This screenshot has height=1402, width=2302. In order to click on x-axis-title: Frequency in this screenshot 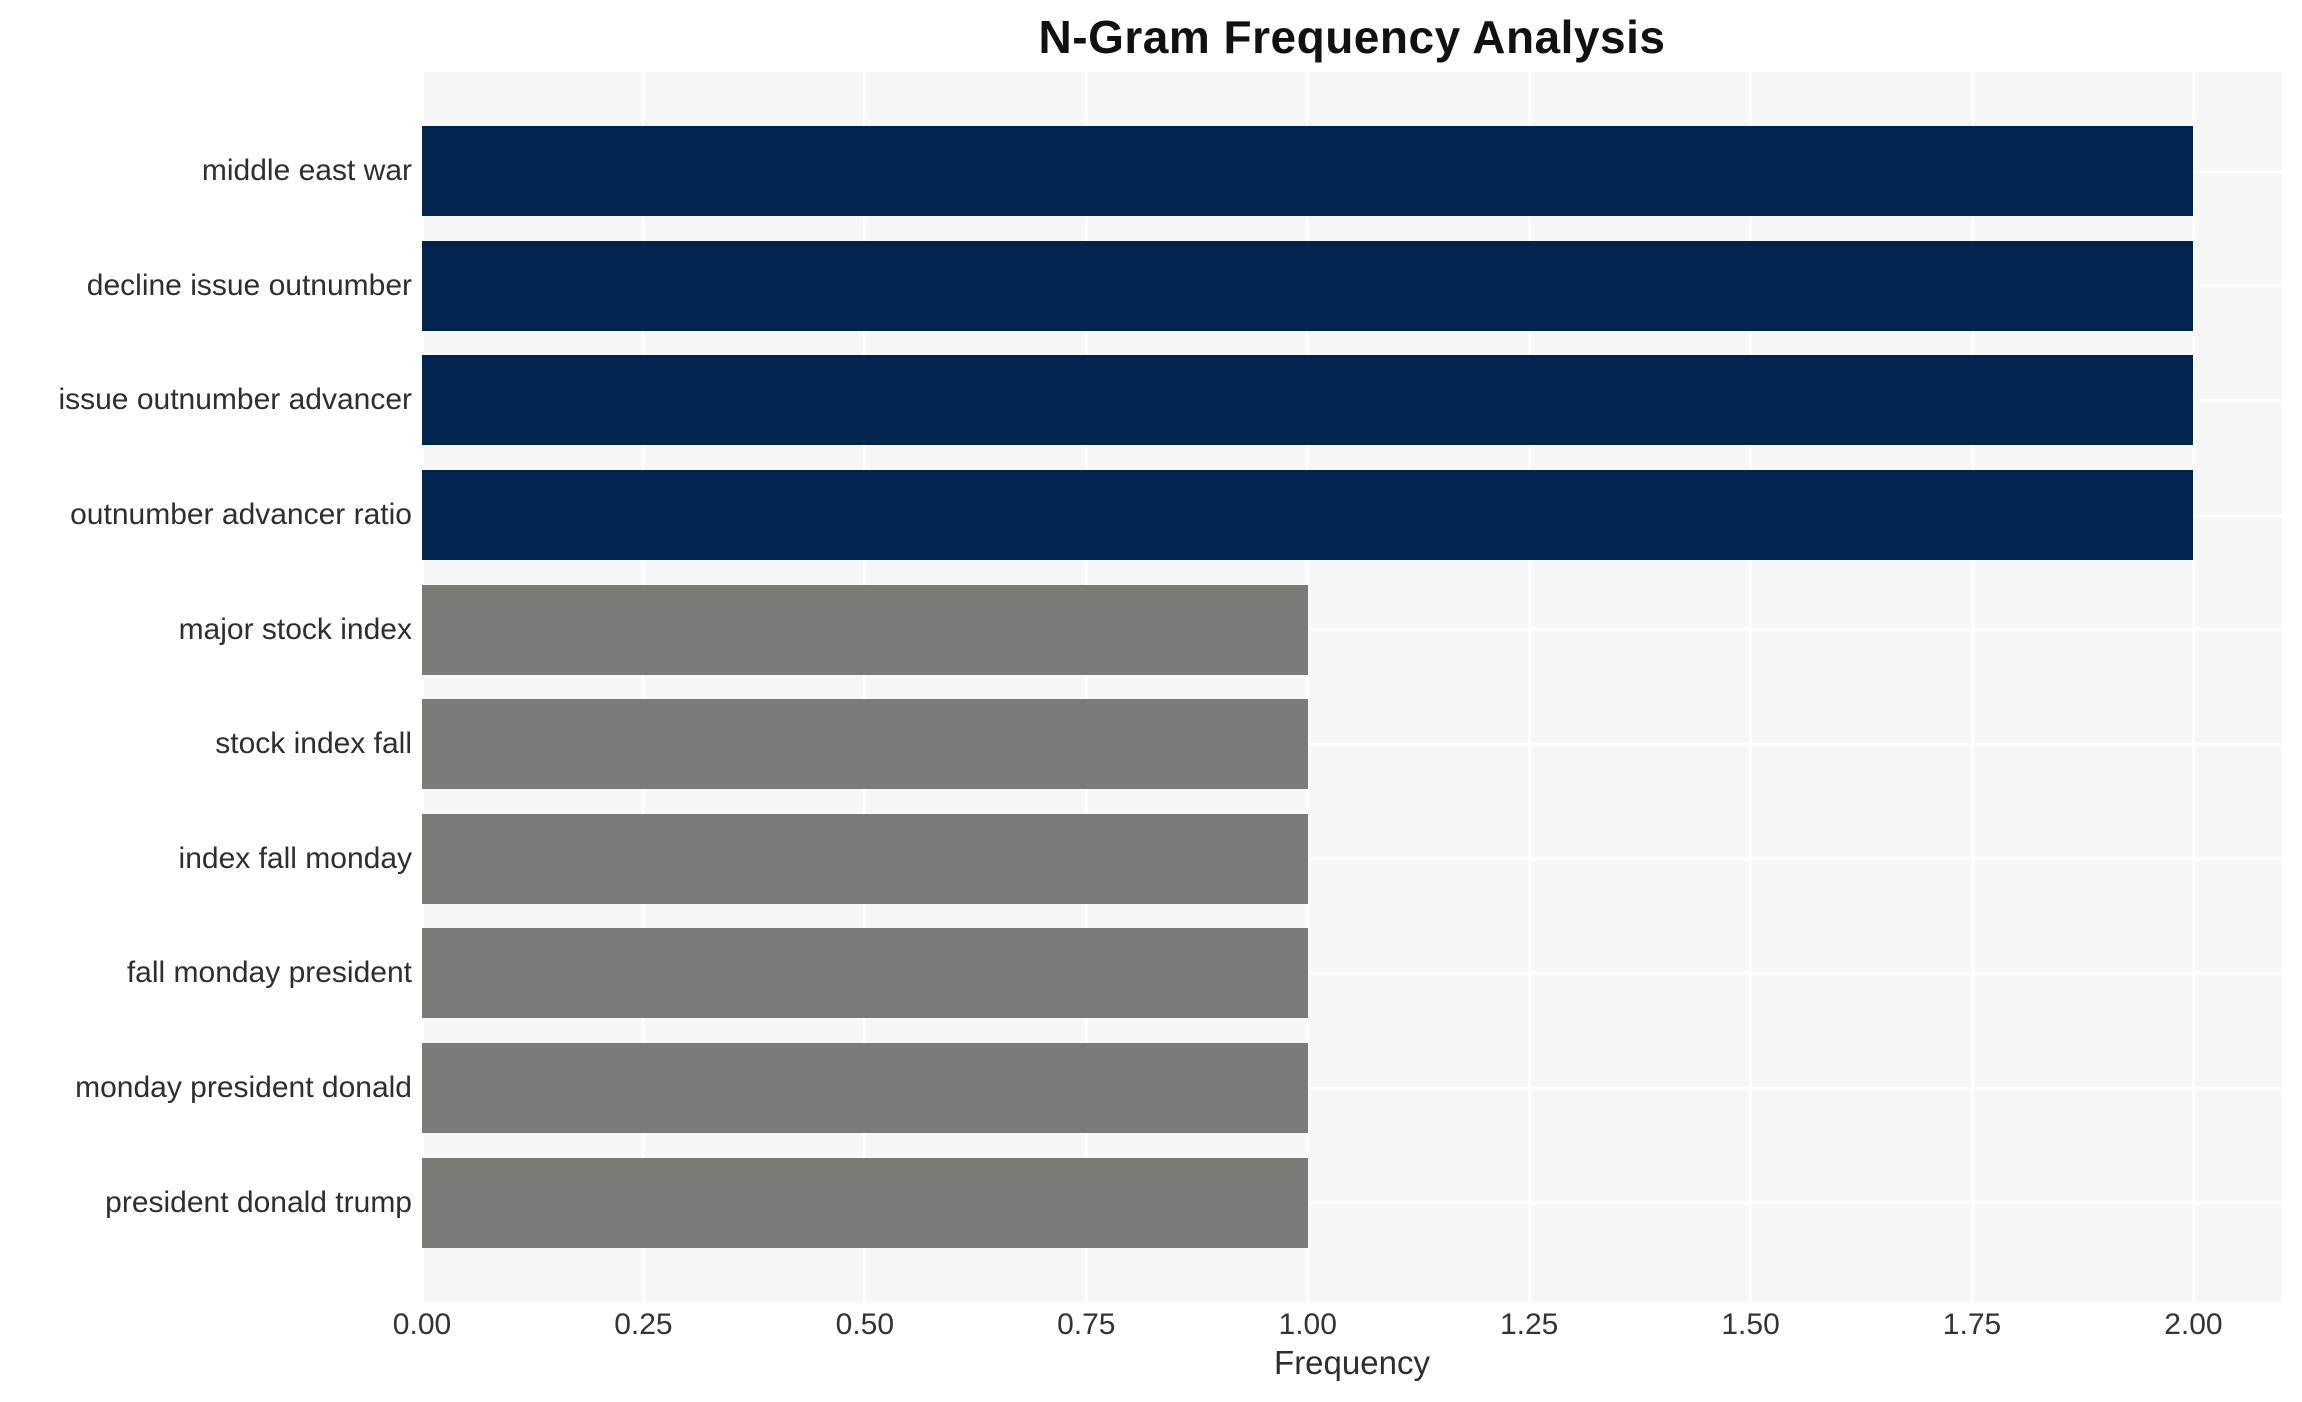, I will do `click(1352, 1362)`.